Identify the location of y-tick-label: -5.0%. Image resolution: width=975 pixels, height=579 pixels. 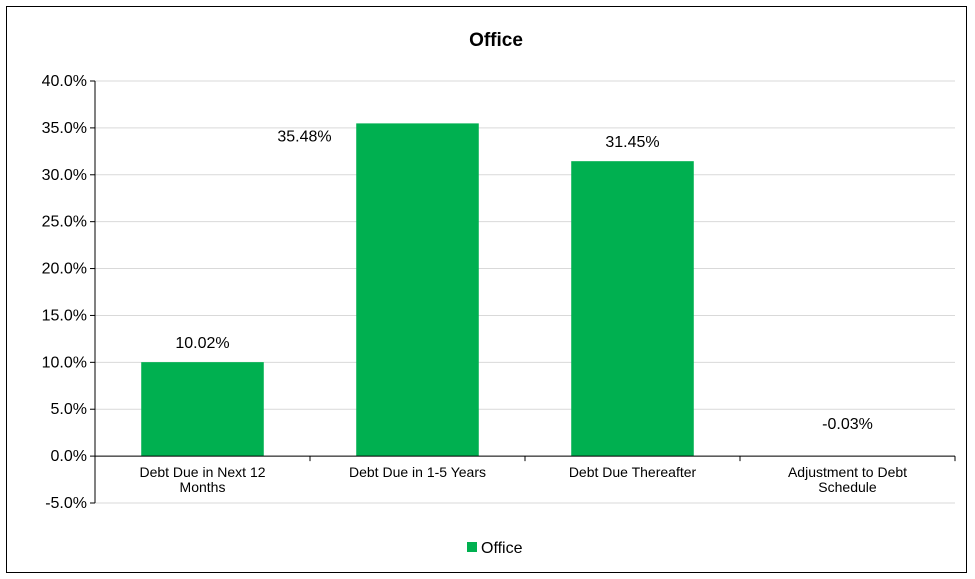
(66, 503).